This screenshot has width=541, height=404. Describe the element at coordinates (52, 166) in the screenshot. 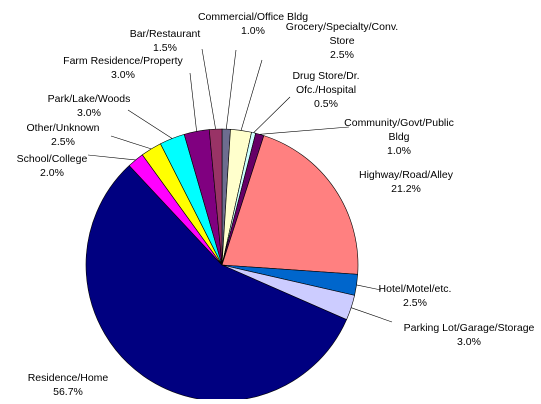

I see `slice-label: School/College 2.0%` at that location.